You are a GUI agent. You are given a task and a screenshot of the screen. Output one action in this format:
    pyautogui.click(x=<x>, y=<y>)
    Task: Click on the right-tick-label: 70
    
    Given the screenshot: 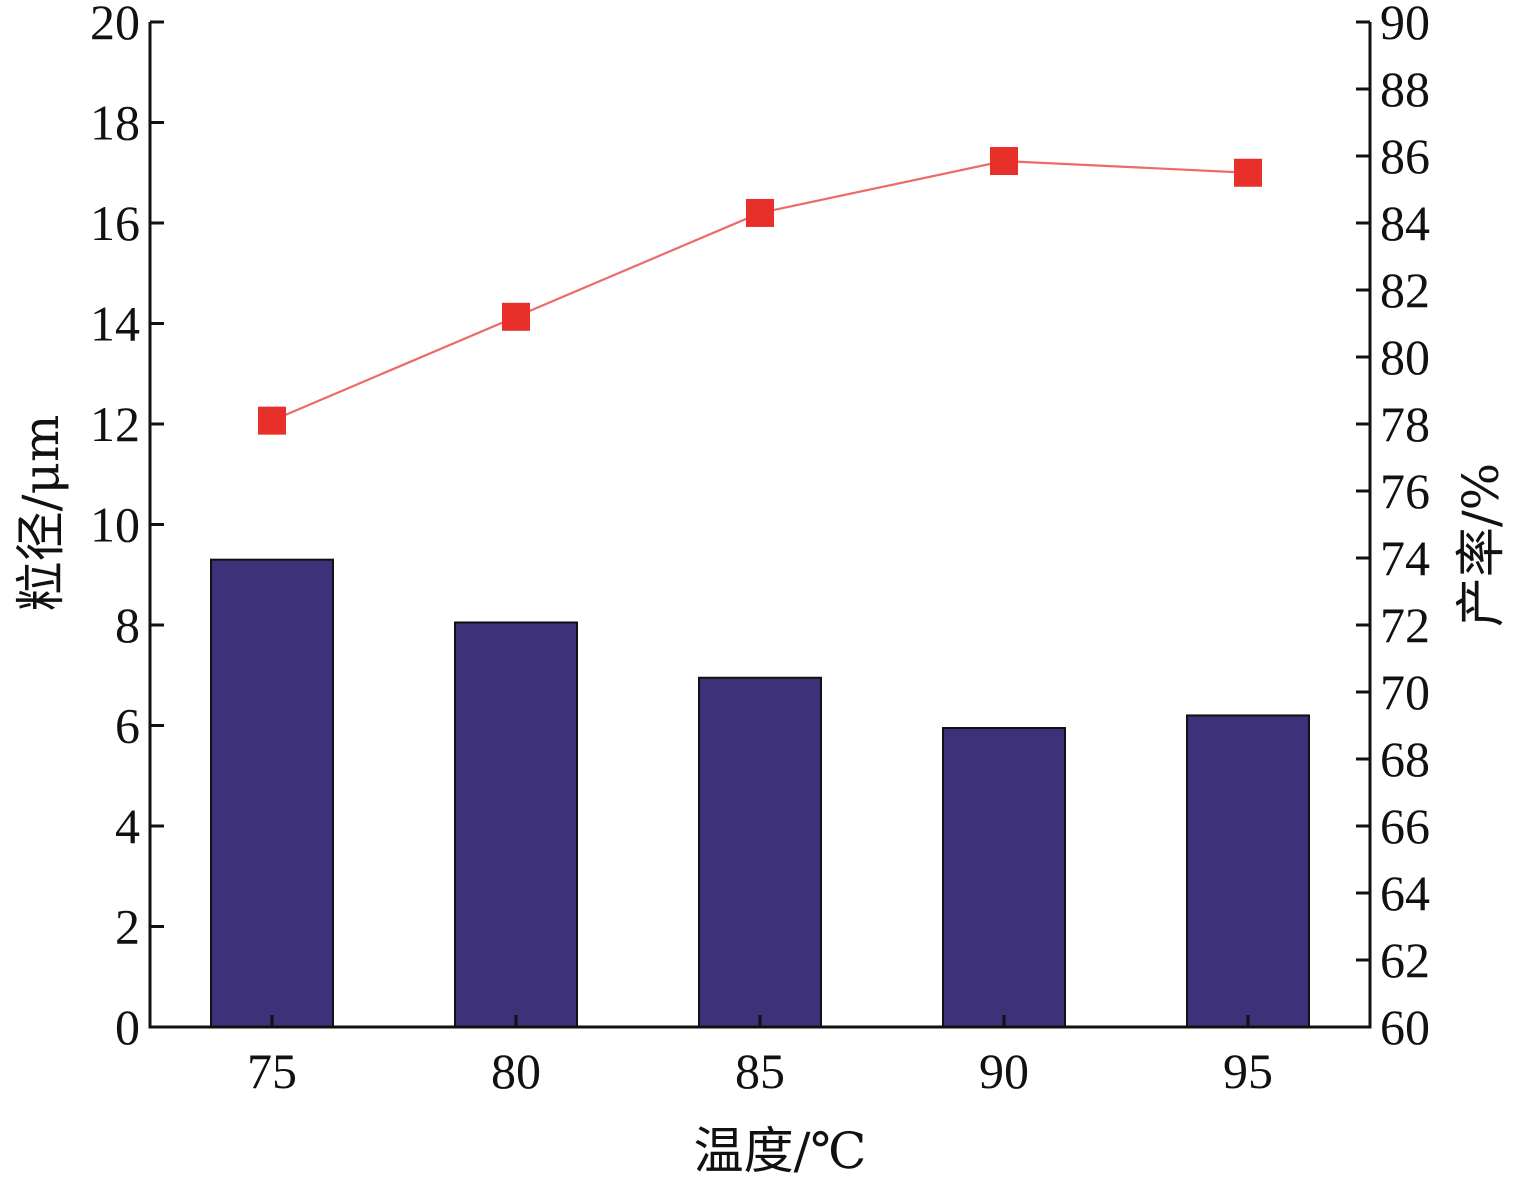 What is the action you would take?
    pyautogui.click(x=1405, y=692)
    